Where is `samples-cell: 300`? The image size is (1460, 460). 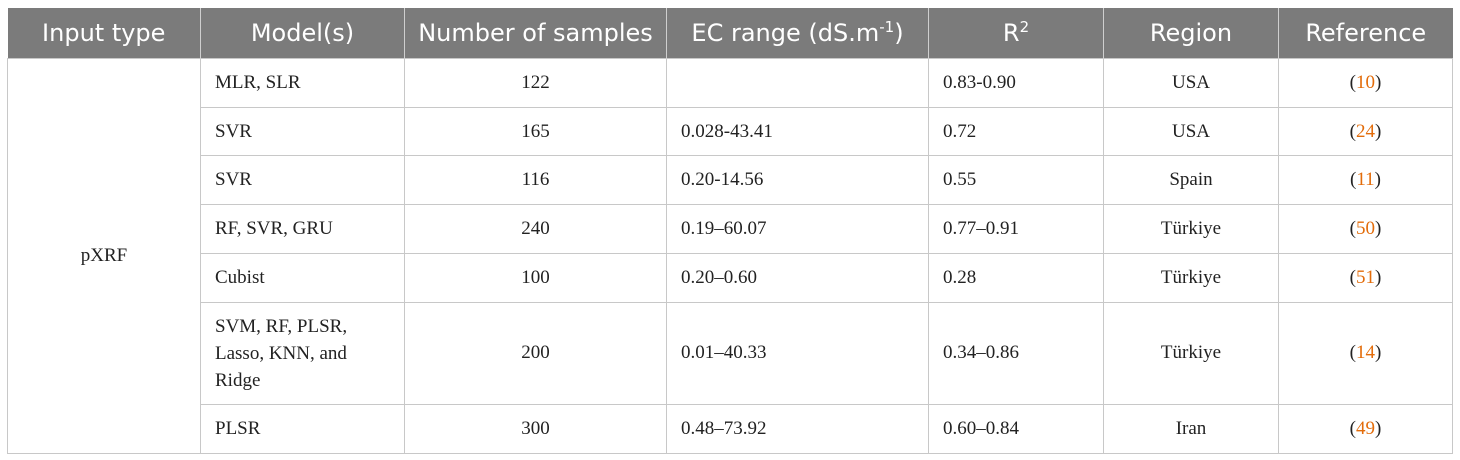
samples-cell: 300 is located at coordinates (535, 429).